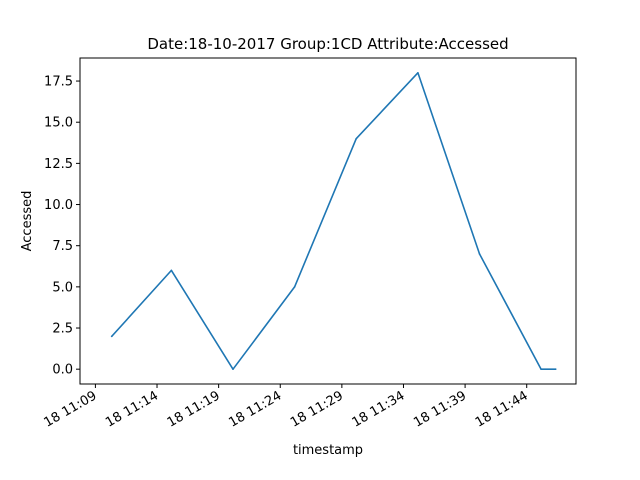  Describe the element at coordinates (132, 409) in the screenshot. I see `x-tick-label: 18 11:14` at that location.